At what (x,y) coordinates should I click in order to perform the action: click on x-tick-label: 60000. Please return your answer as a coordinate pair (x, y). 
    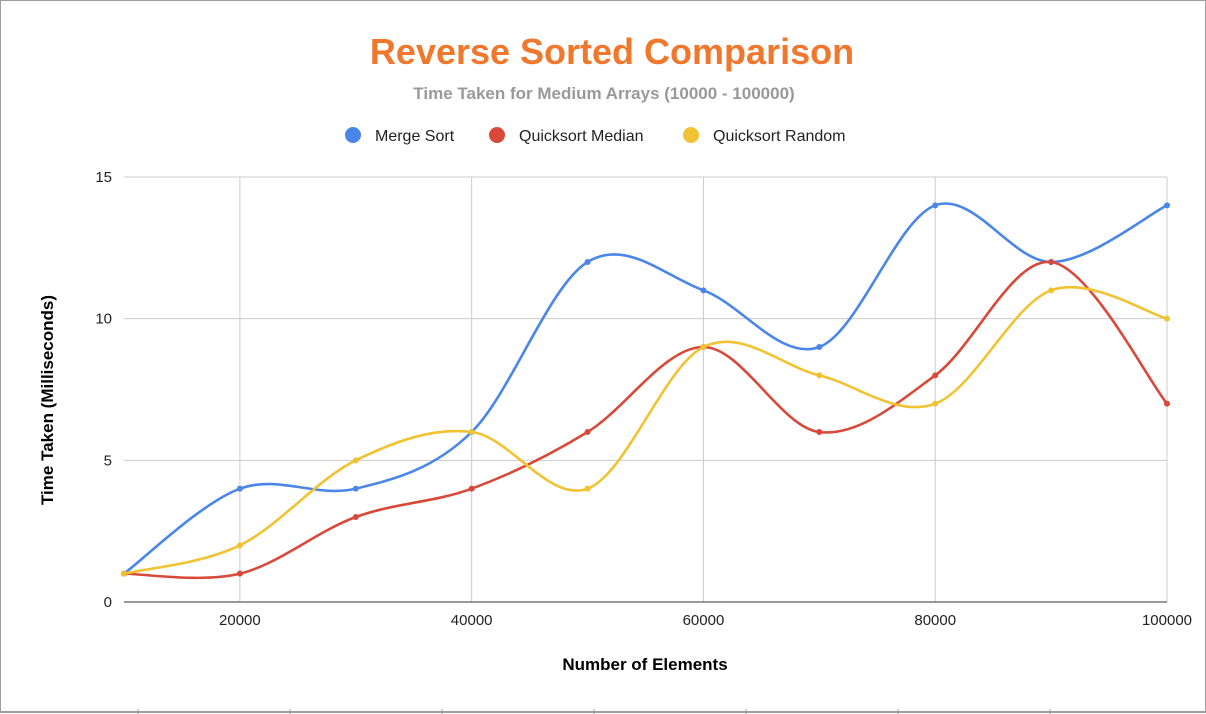
    Looking at the image, I should click on (704, 620).